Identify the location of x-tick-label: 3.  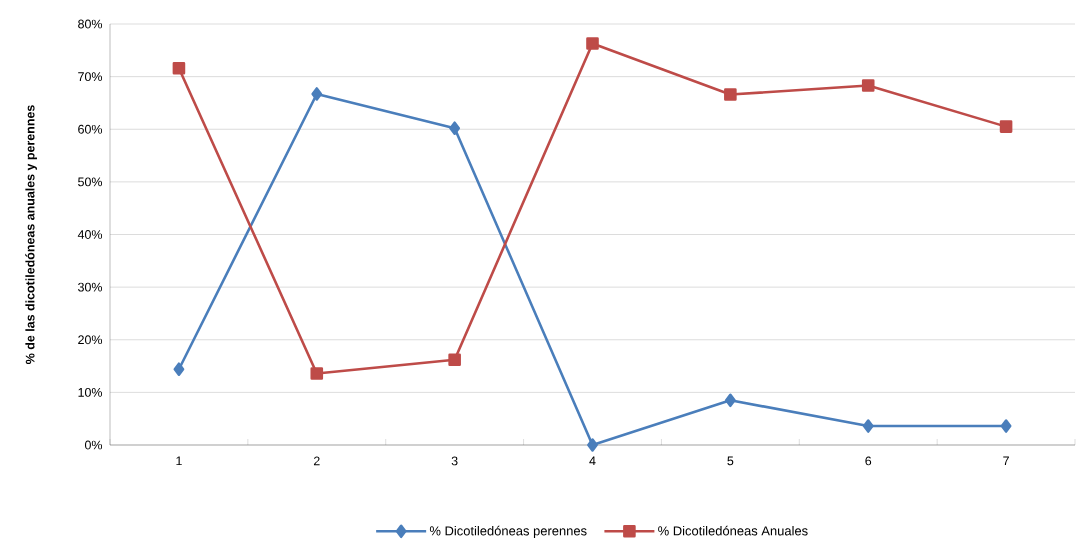
(454, 461).